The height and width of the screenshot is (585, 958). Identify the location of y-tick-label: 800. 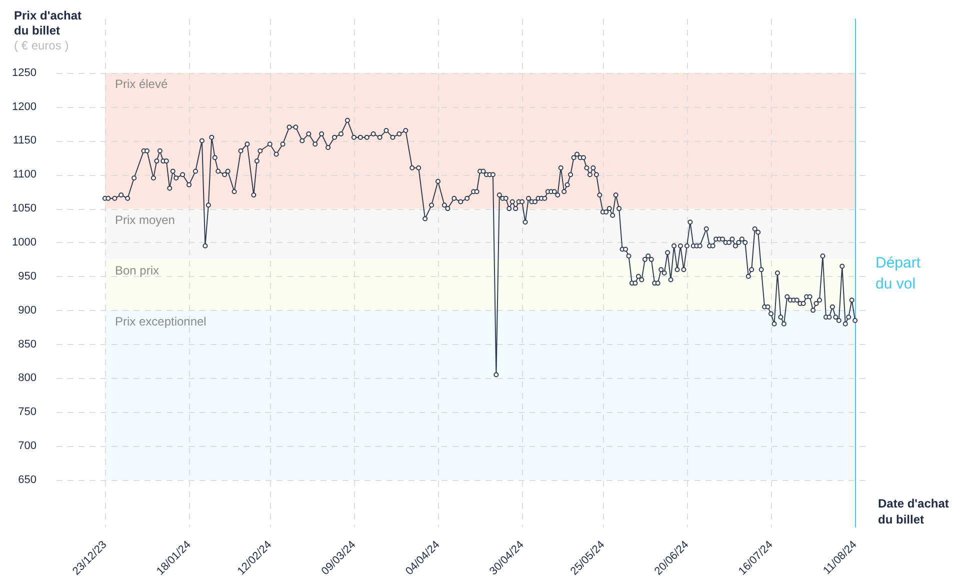
(27, 378).